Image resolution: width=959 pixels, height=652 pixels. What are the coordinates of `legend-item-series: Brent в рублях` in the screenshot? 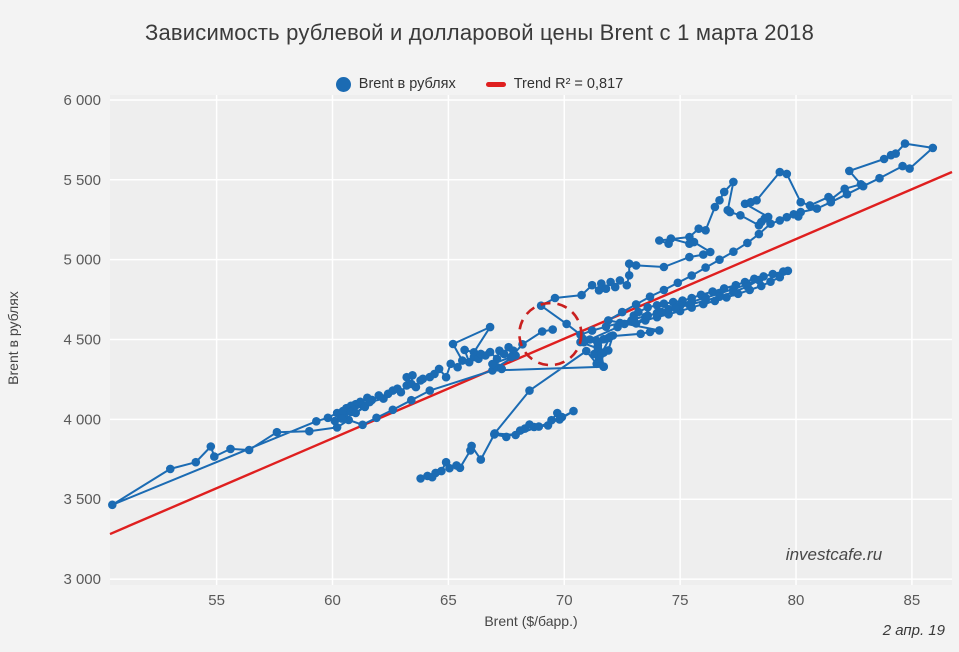 It's located at (395, 84).